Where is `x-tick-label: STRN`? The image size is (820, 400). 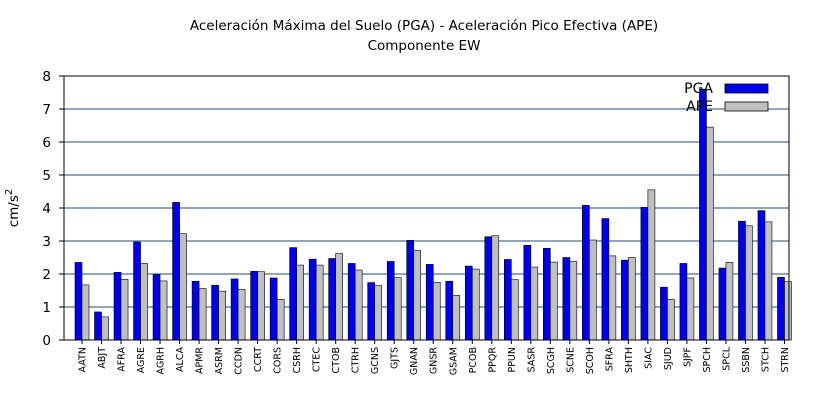
x-tick-label: STRN is located at coordinates (785, 360).